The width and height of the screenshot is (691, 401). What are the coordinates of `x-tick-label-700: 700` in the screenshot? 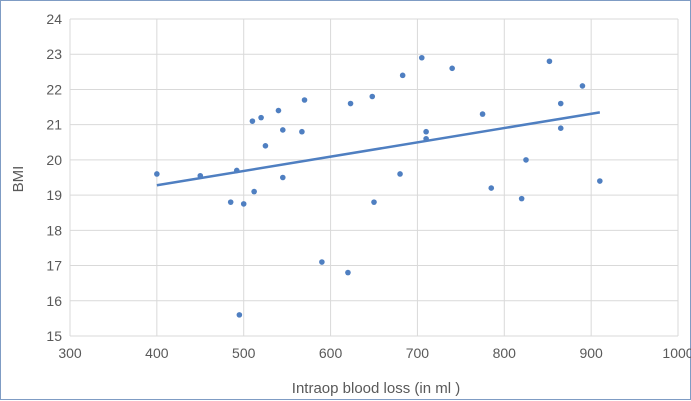 It's located at (418, 353).